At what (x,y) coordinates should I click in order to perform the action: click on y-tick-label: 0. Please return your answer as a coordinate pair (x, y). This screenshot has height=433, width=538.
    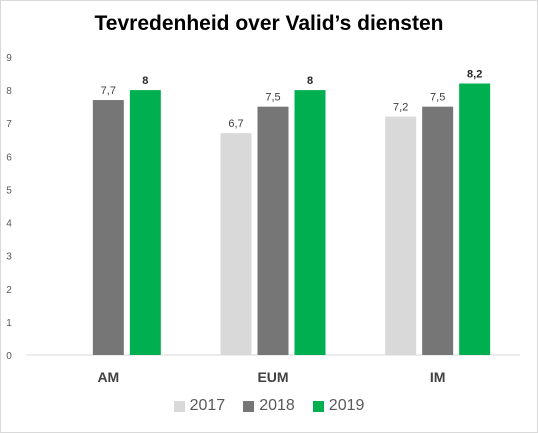
    Looking at the image, I should click on (9, 356).